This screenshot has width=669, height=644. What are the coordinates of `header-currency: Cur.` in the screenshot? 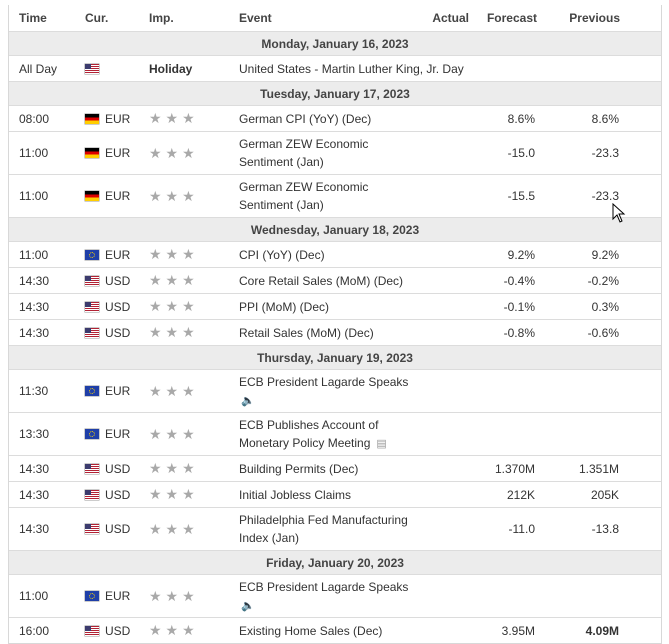 It's located at (97, 18).